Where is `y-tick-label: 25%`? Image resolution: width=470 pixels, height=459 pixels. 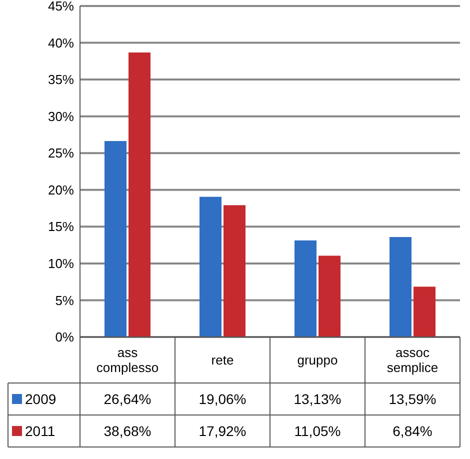
y-tick-label: 25% is located at coordinates (61, 153).